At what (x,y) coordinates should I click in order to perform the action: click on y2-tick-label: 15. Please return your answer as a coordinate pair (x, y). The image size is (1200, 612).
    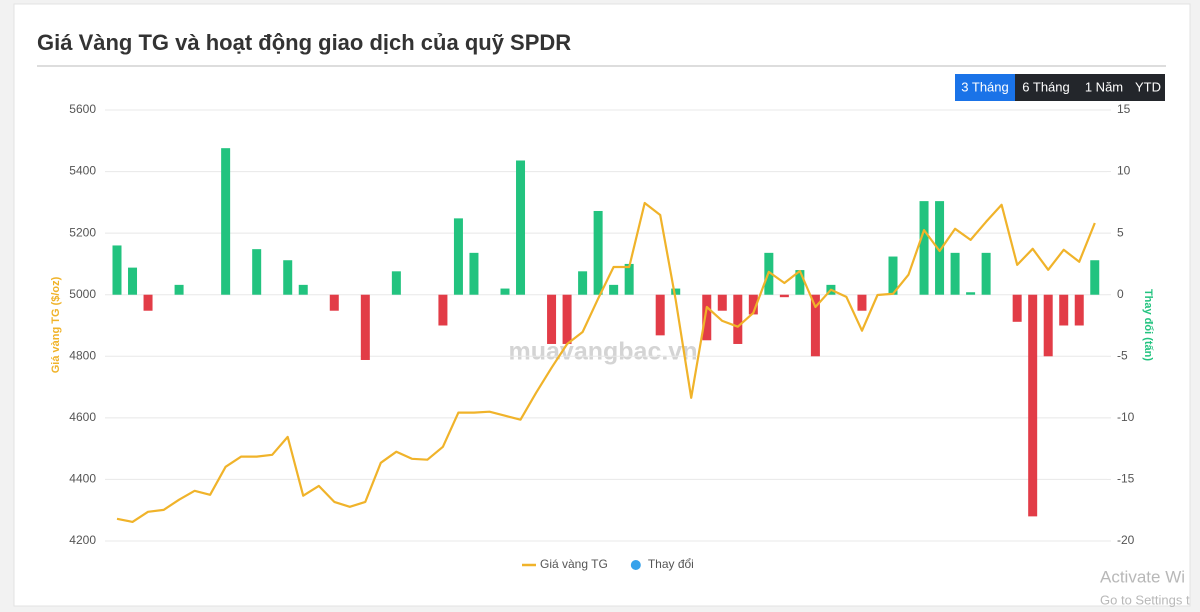
    Looking at the image, I should click on (1124, 109).